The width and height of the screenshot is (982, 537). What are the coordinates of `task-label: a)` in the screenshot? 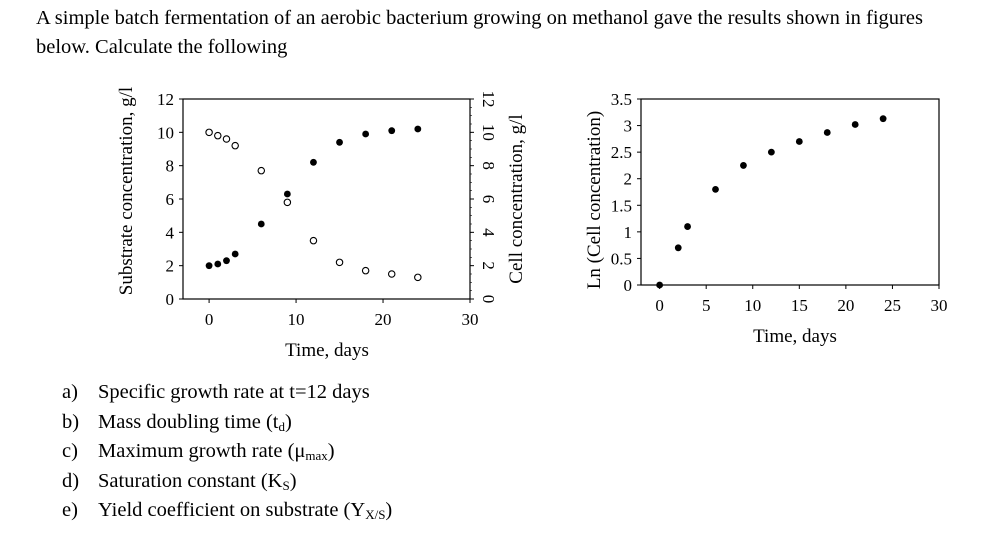 It's located at (70, 392).